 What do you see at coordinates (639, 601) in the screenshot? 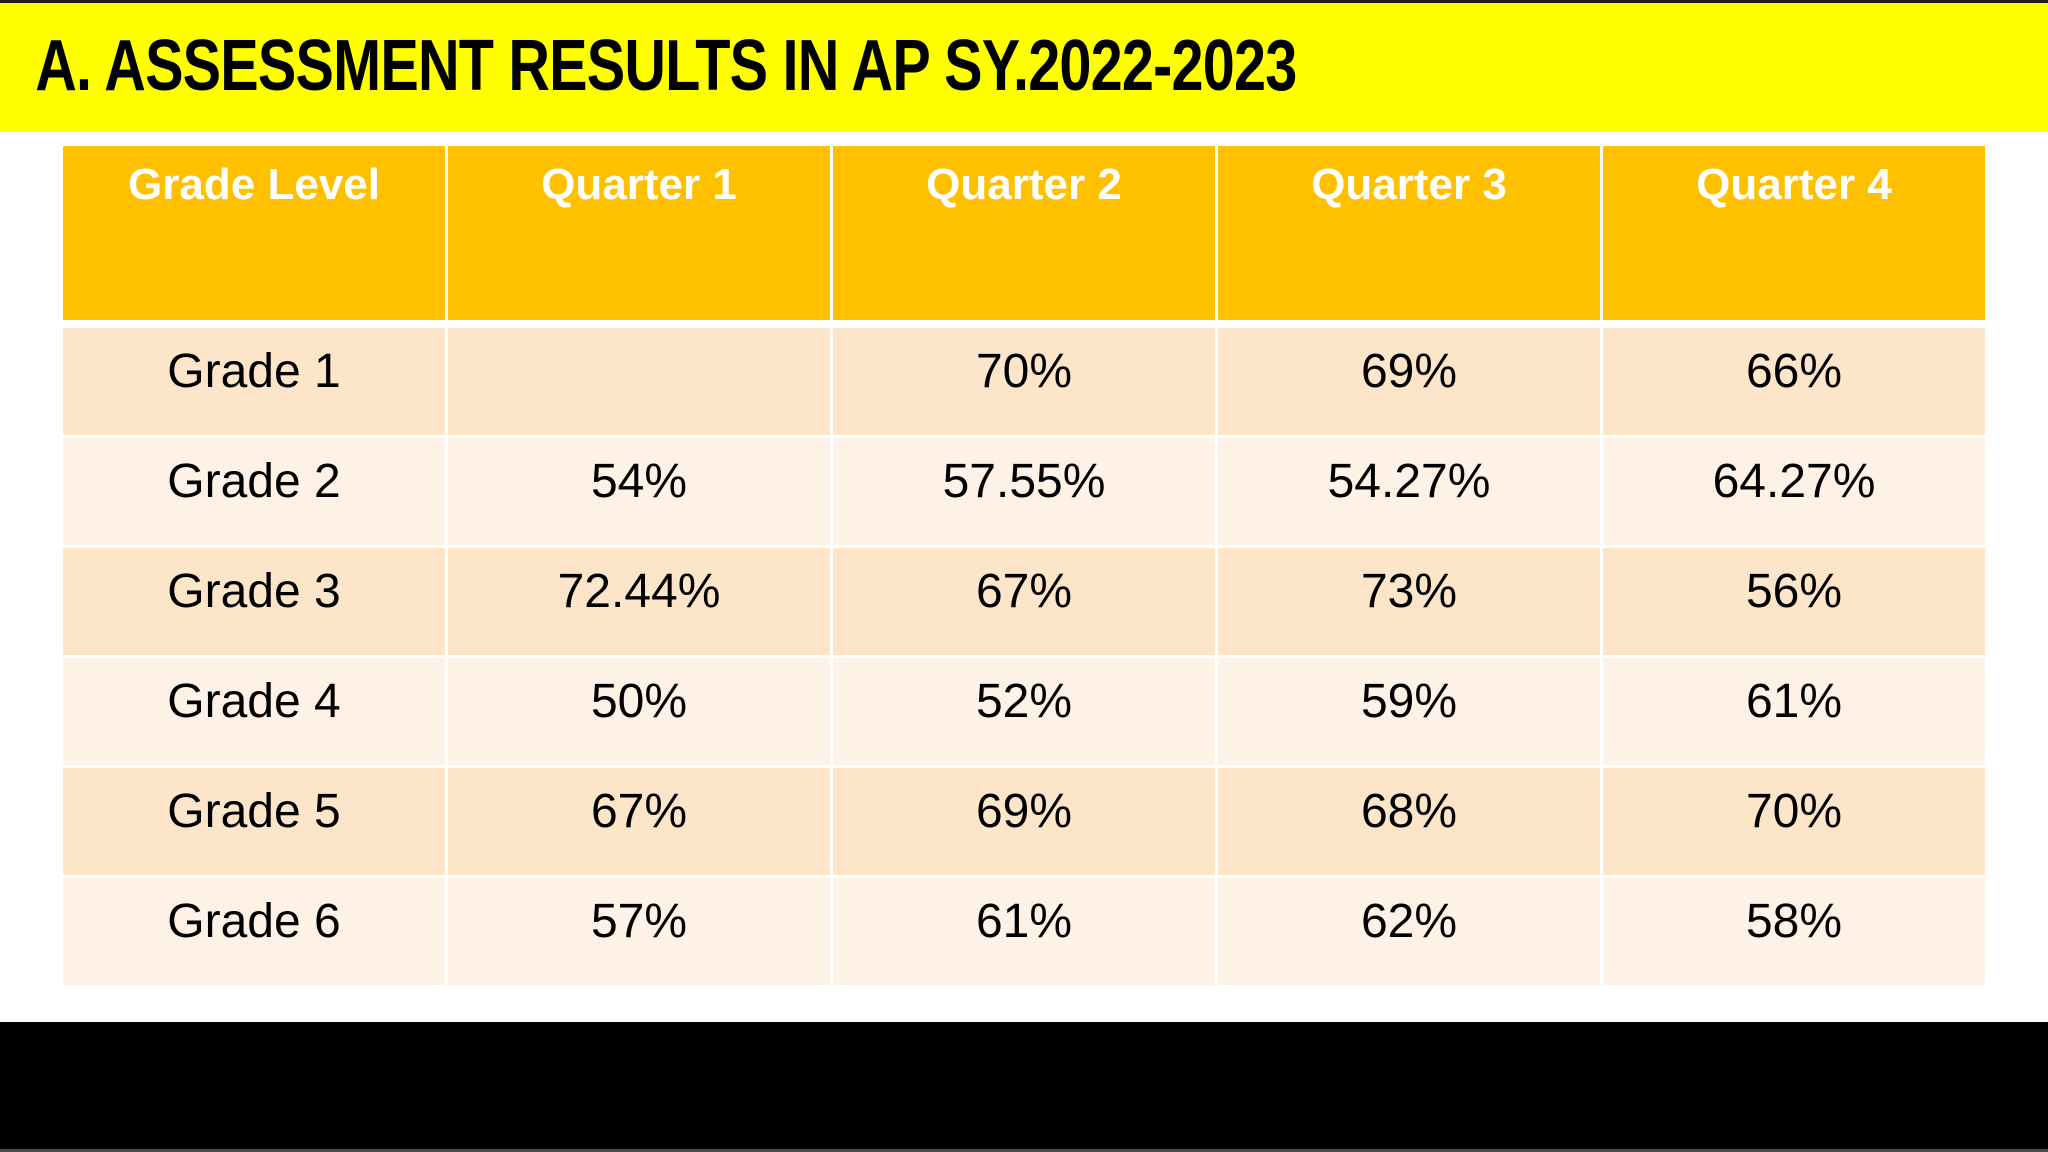
I see `cell-value: 72.44%` at bounding box center [639, 601].